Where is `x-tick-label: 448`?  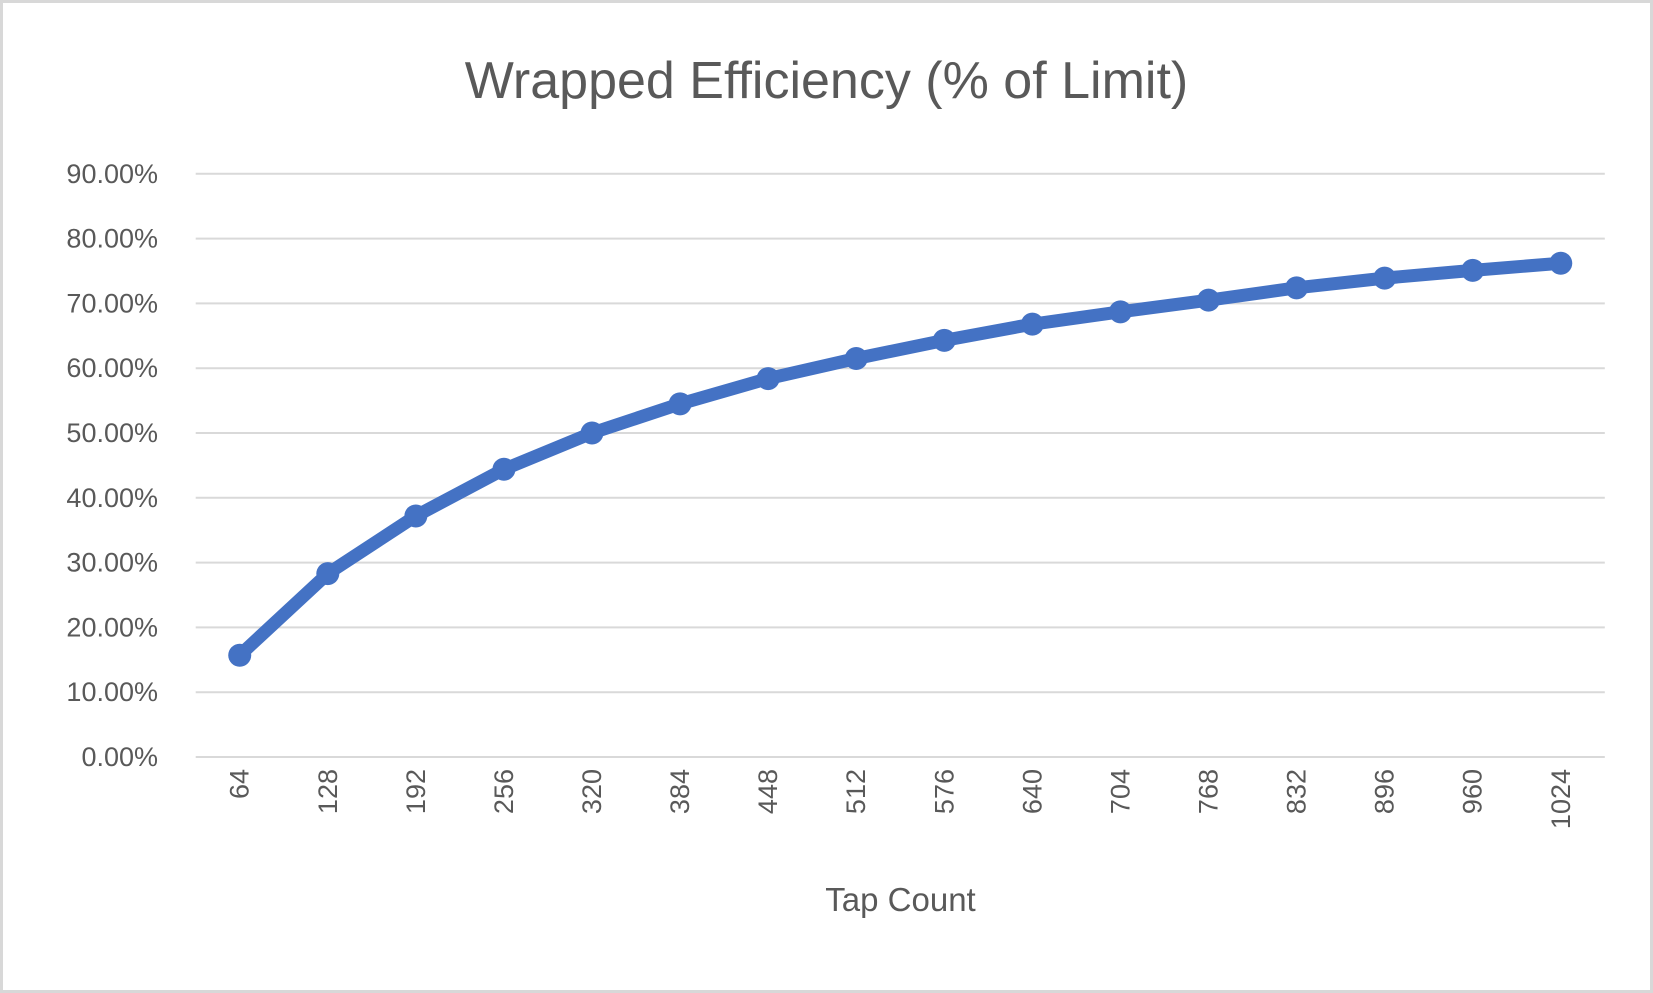 x-tick-label: 448 is located at coordinates (768, 791).